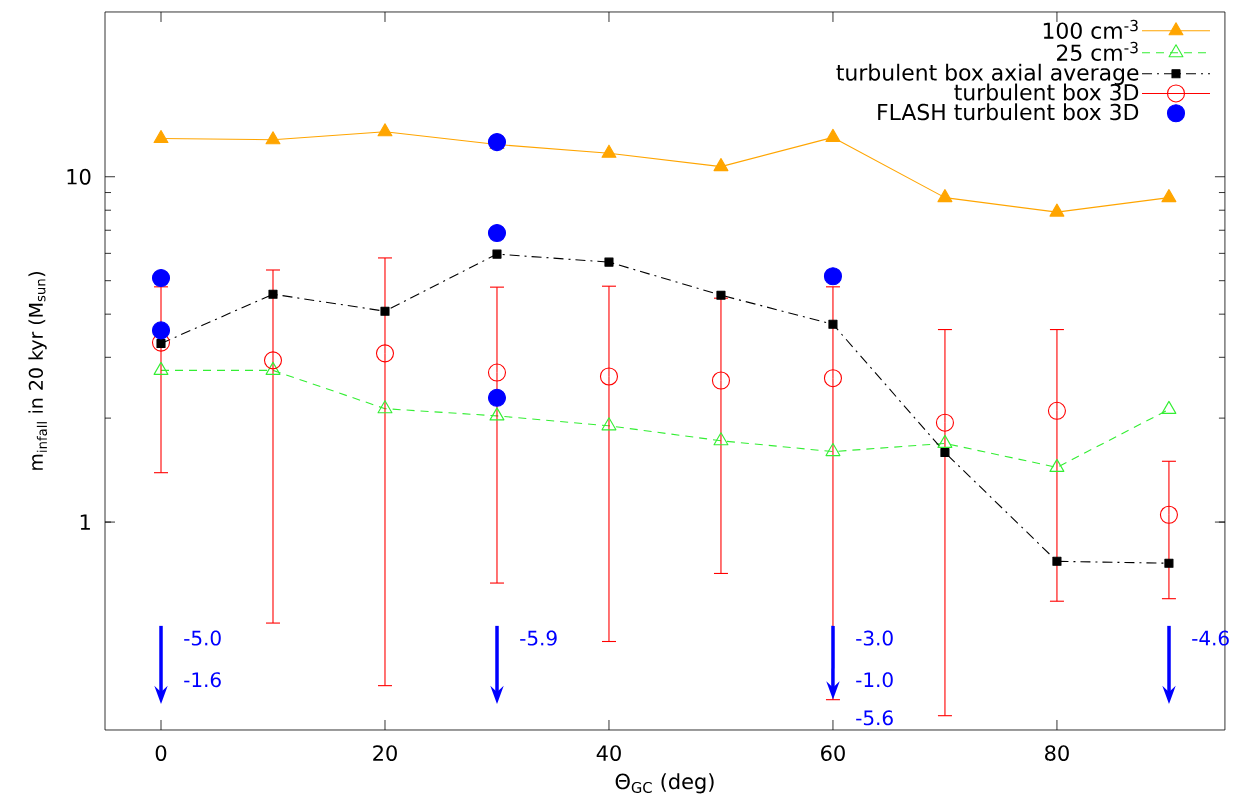 Image resolution: width=1242 pixels, height=811 pixels. Describe the element at coordinates (1210, 638) in the screenshot. I see `annotation: -4.6` at that location.